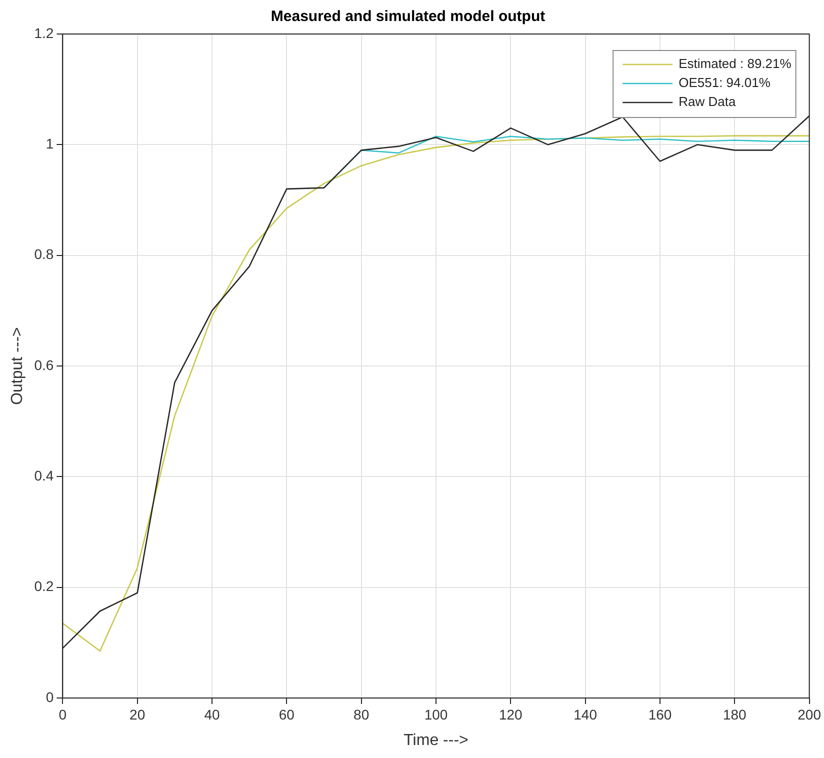  Describe the element at coordinates (586, 714) in the screenshot. I see `x-tick-label: 140` at that location.